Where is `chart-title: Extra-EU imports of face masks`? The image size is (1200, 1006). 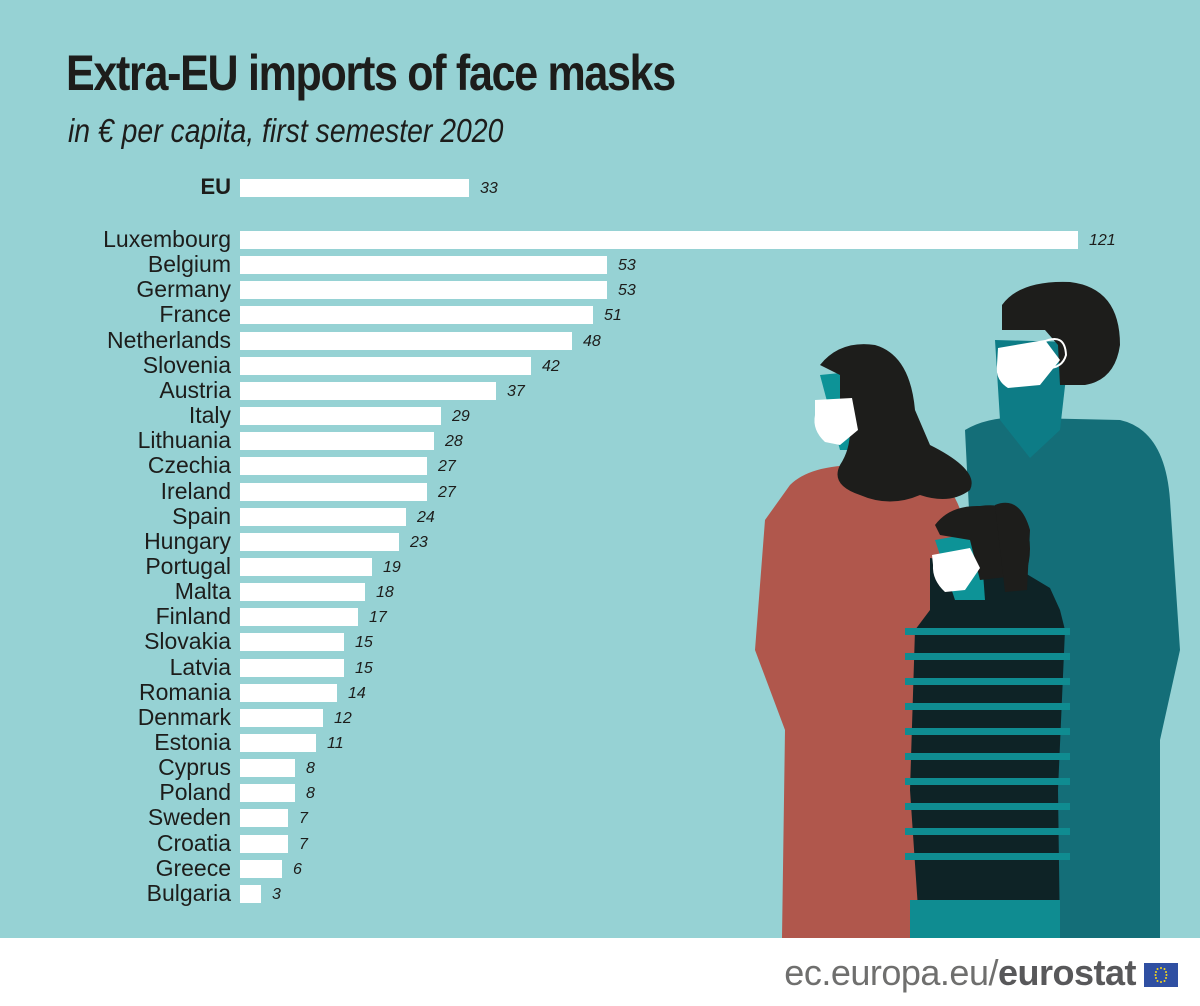
chart-title: Extra-EU imports of face masks is located at coordinates (371, 73).